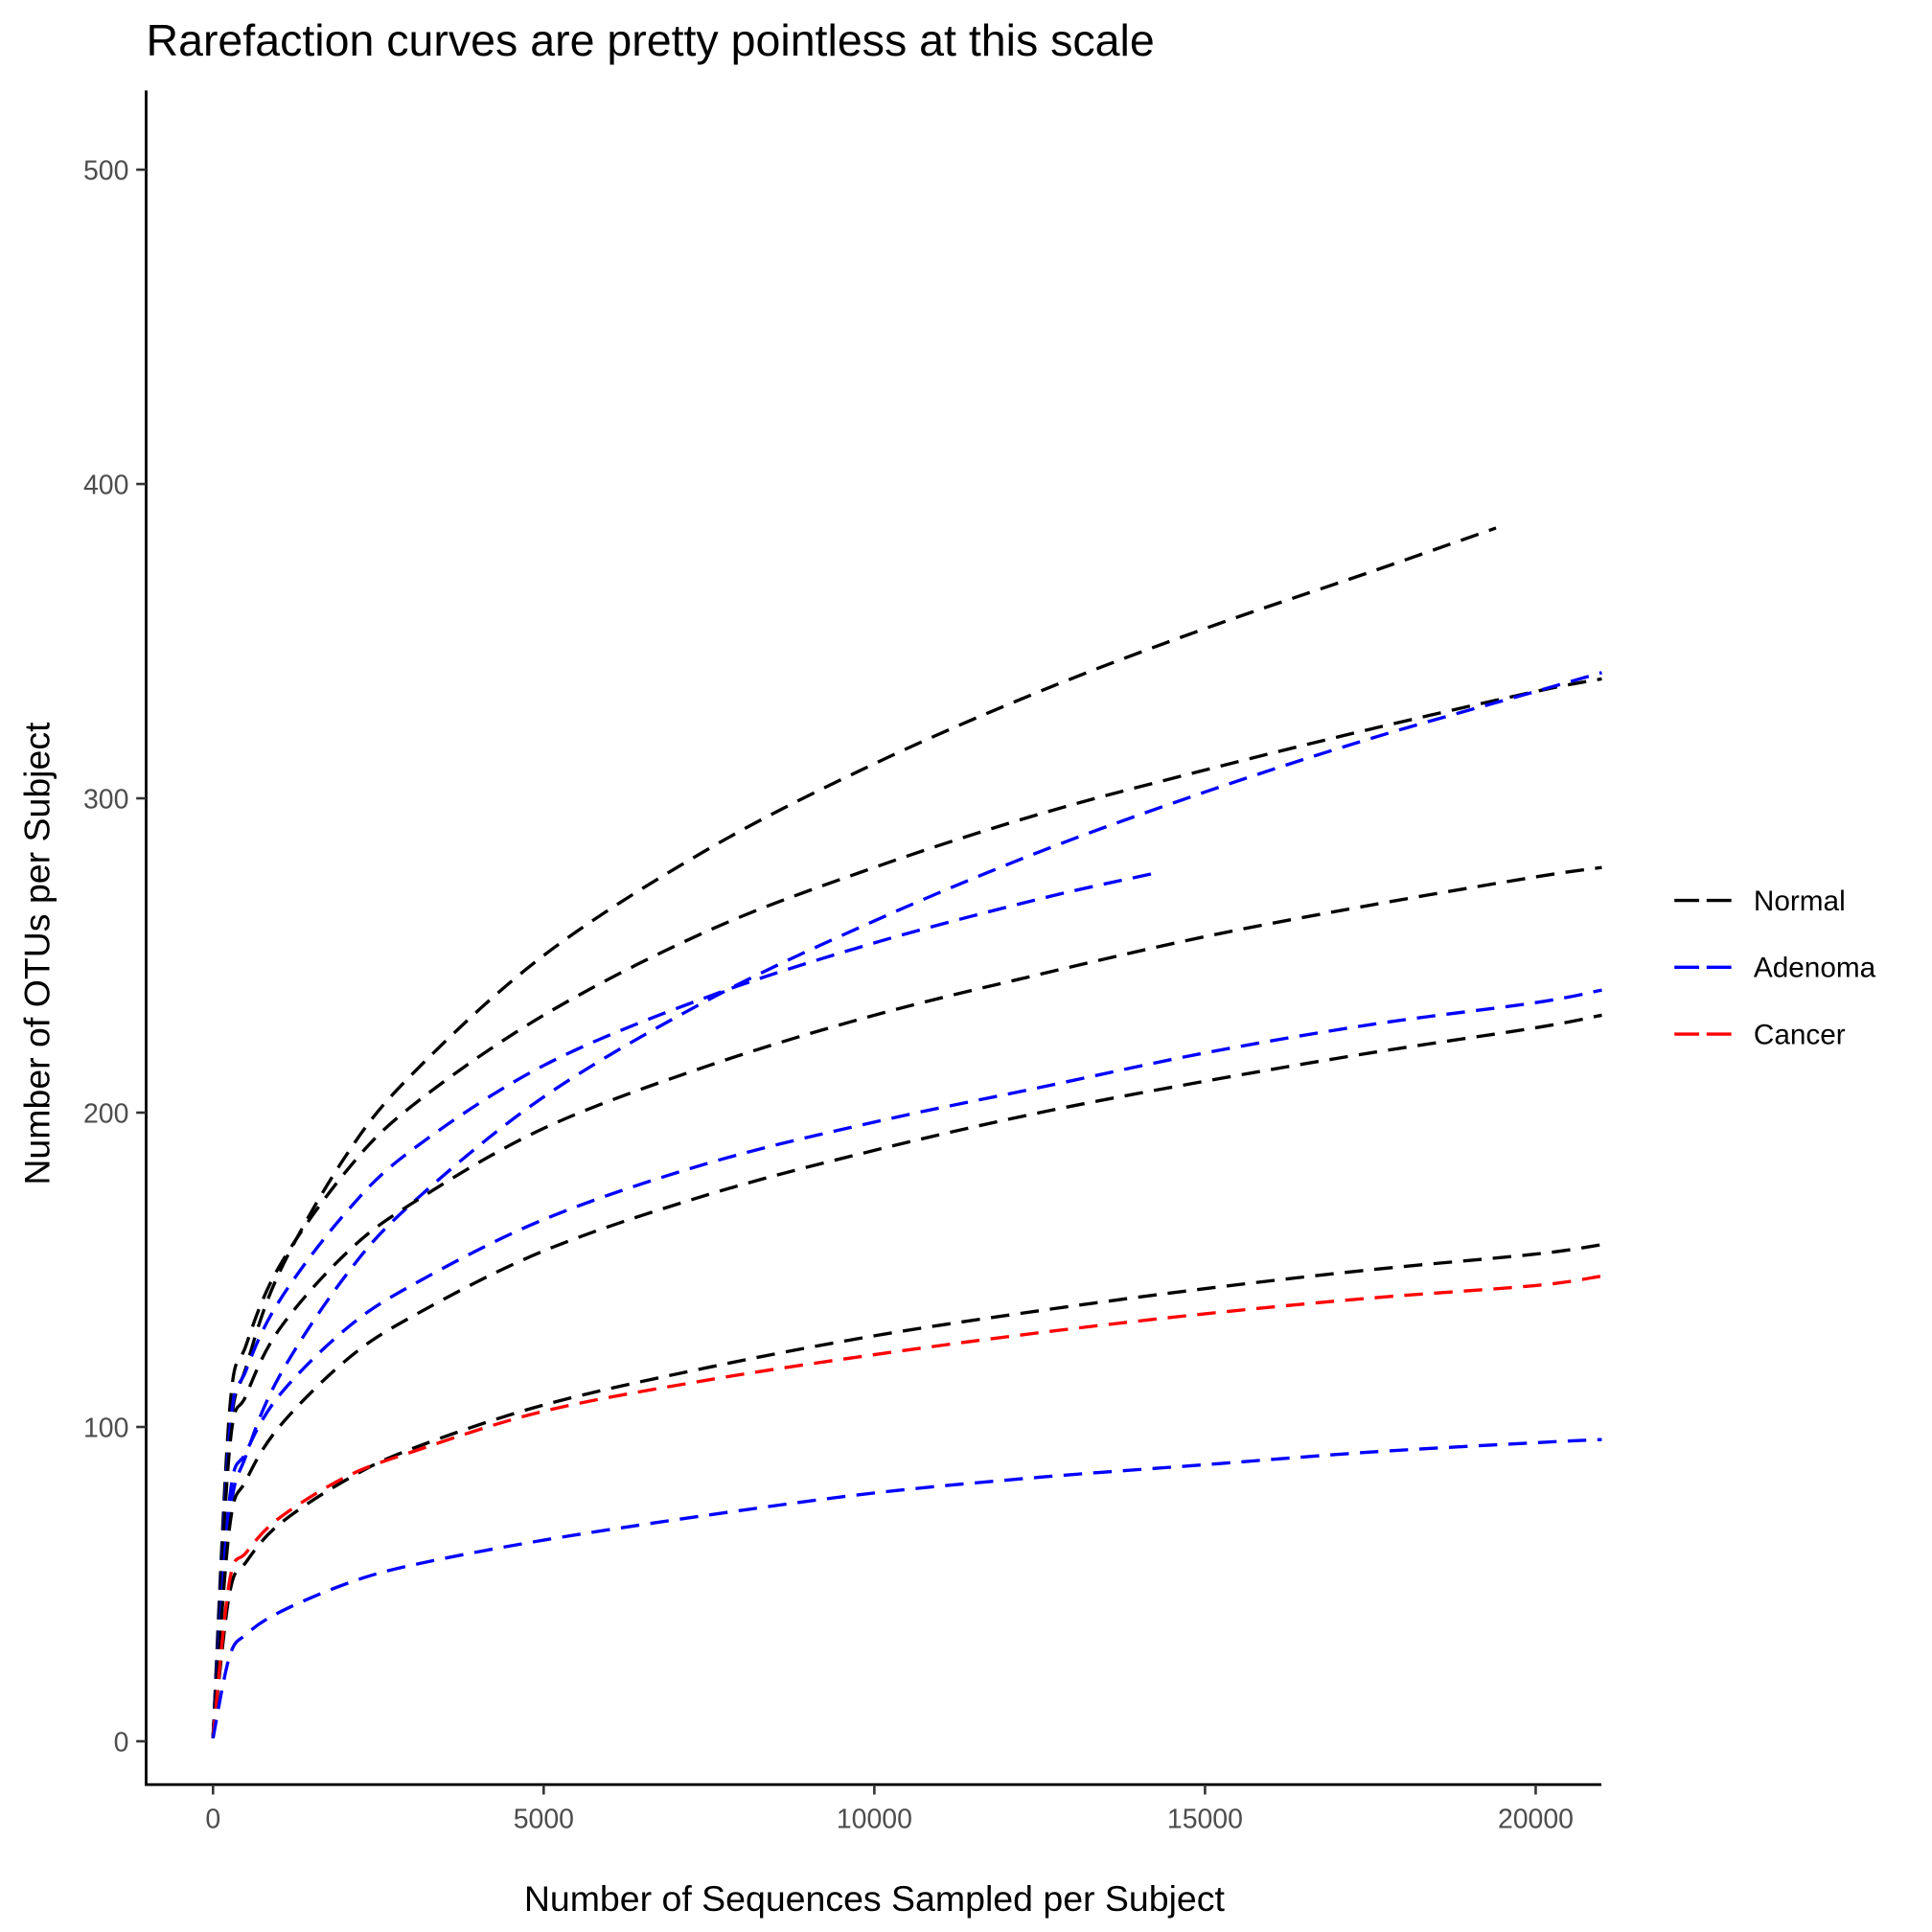 This screenshot has width=1932, height=1932. Describe the element at coordinates (1800, 1034) in the screenshot. I see `legend-label: Cancer` at that location.